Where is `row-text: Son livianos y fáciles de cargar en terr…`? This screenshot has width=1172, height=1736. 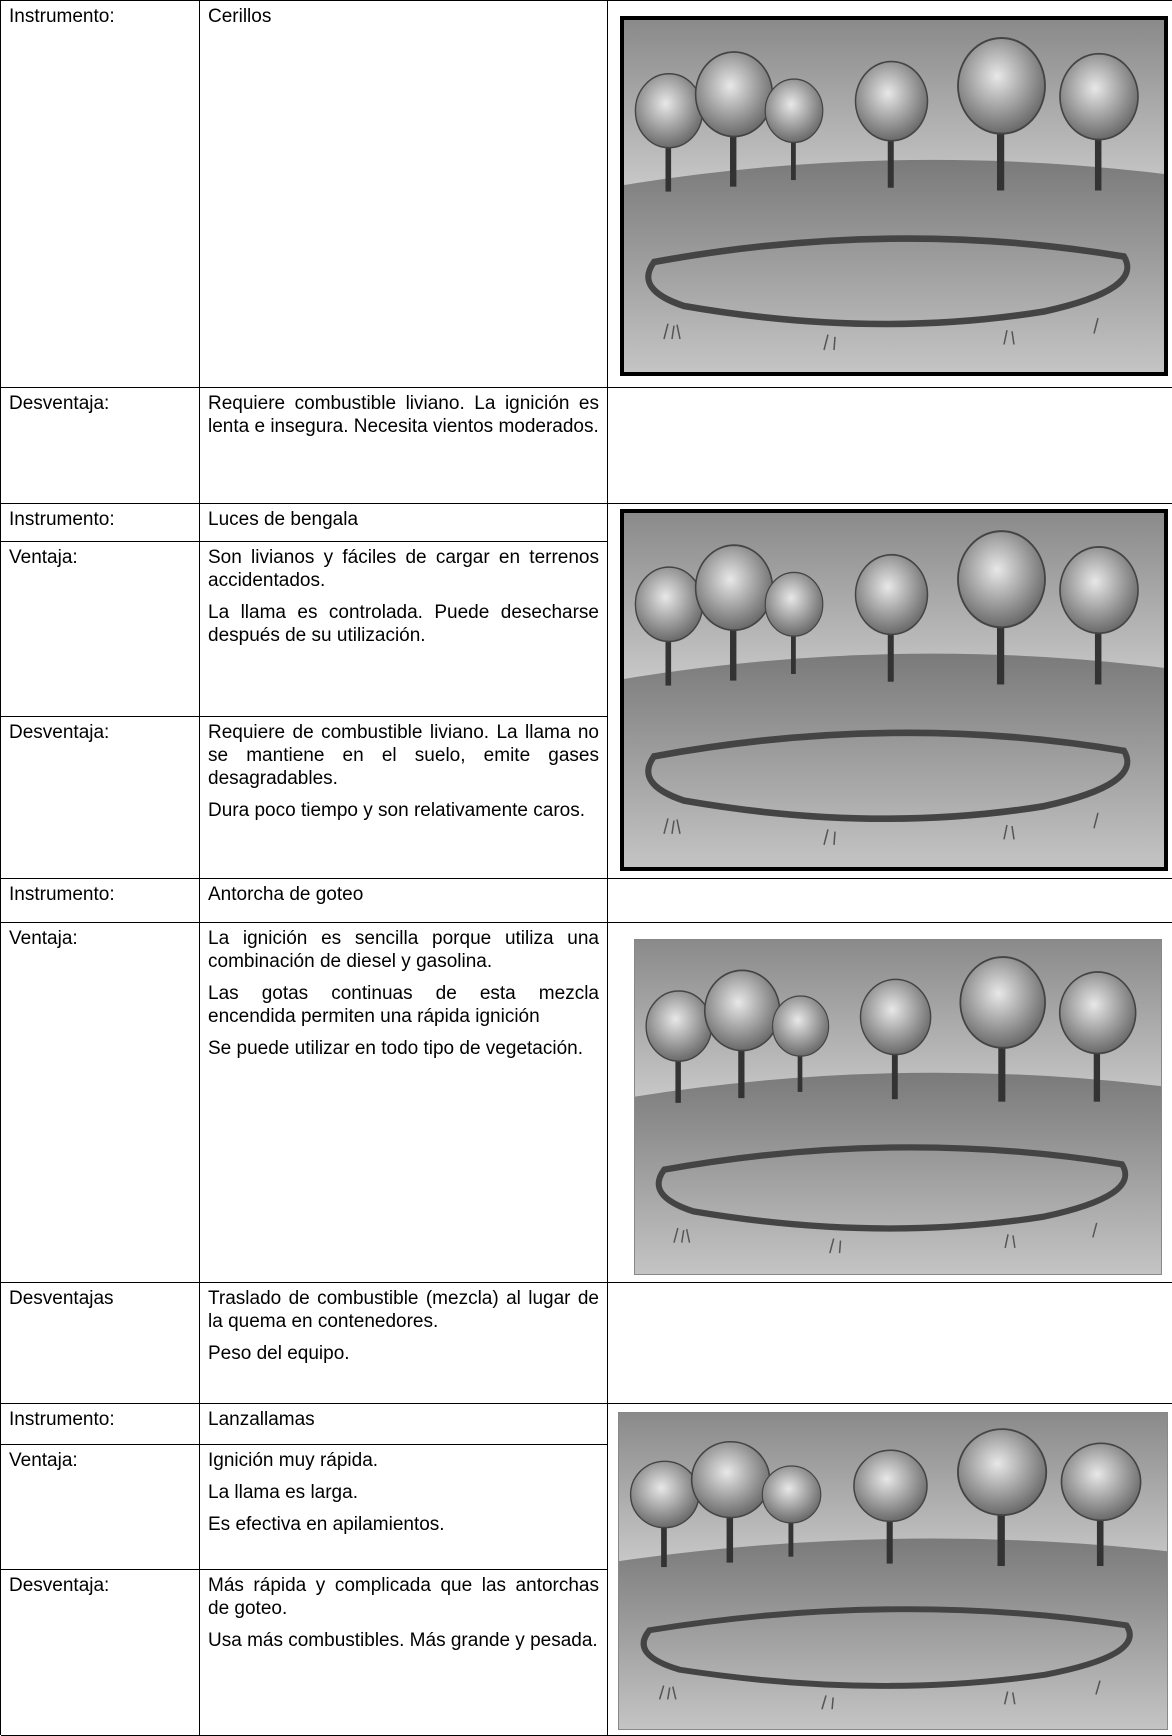 row-text: Son livianos y fáciles de cargar en terr… is located at coordinates (404, 629).